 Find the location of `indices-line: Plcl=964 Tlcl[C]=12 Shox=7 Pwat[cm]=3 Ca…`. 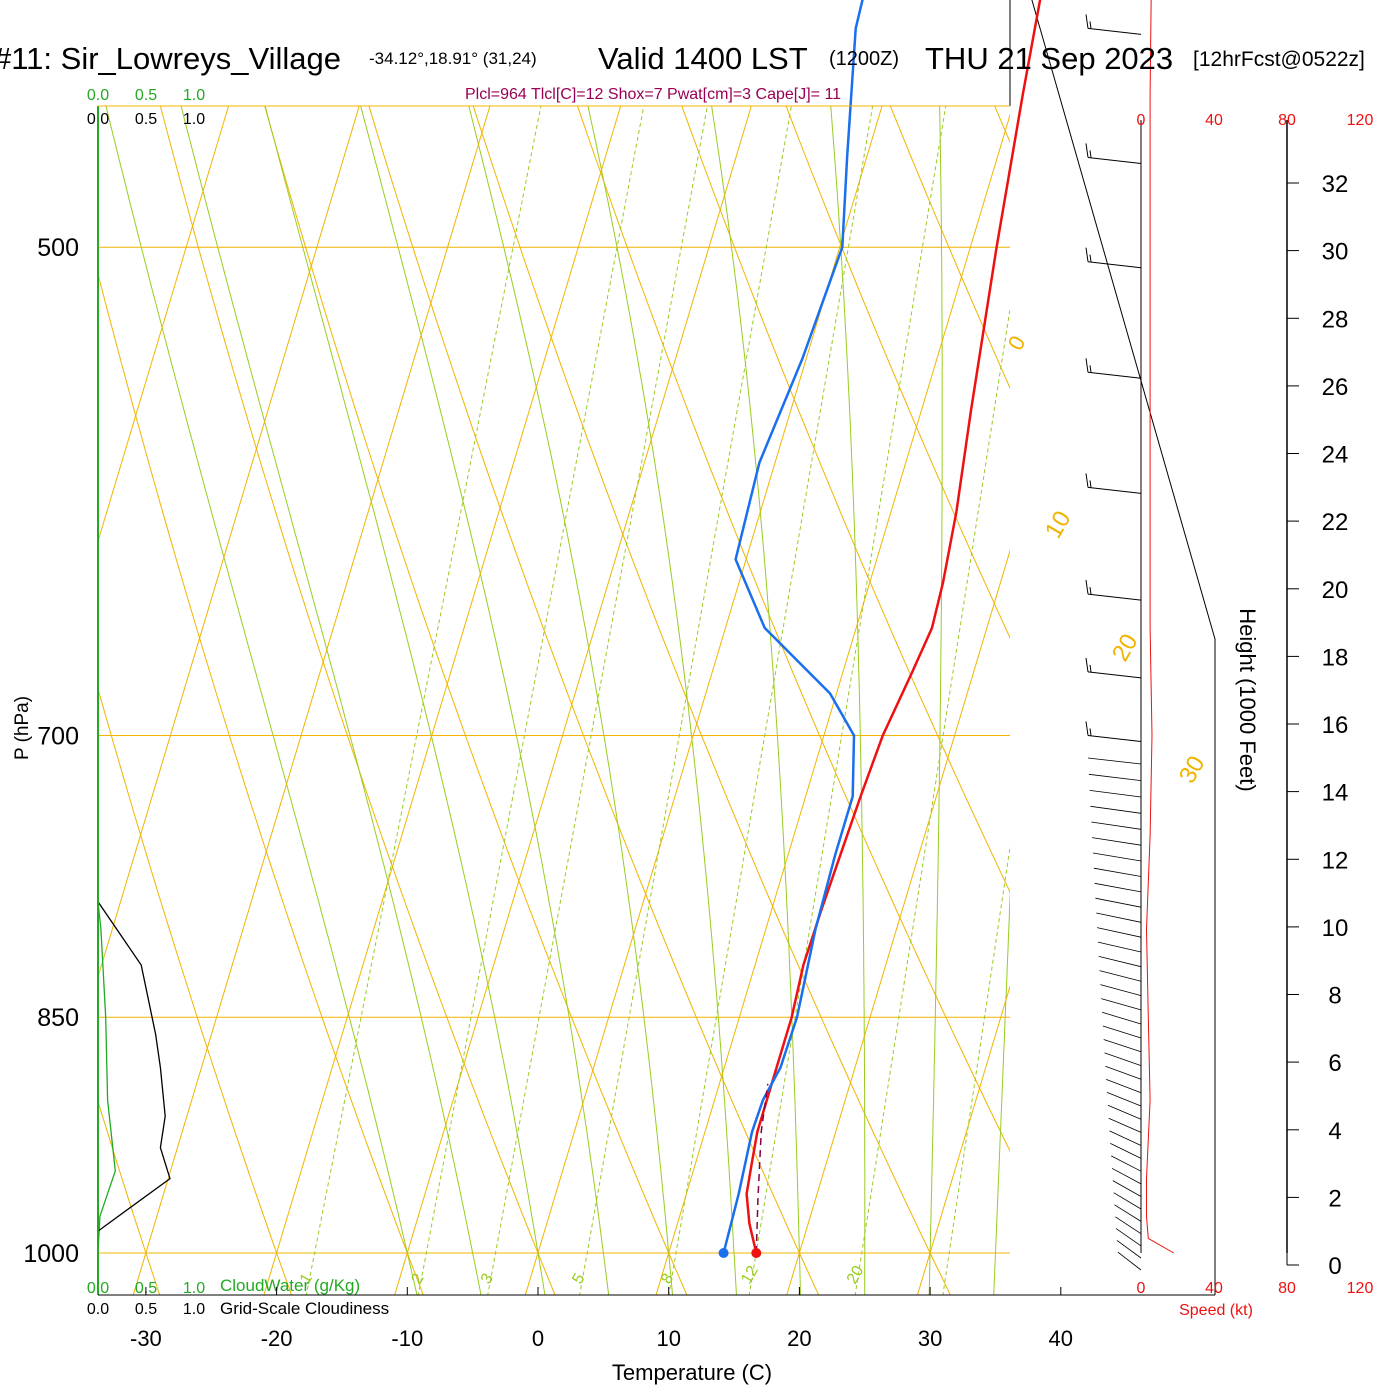

indices-line: Plcl=964 Tlcl[C]=12 Shox=7 Pwat[cm]=3 Ca… is located at coordinates (653, 94).